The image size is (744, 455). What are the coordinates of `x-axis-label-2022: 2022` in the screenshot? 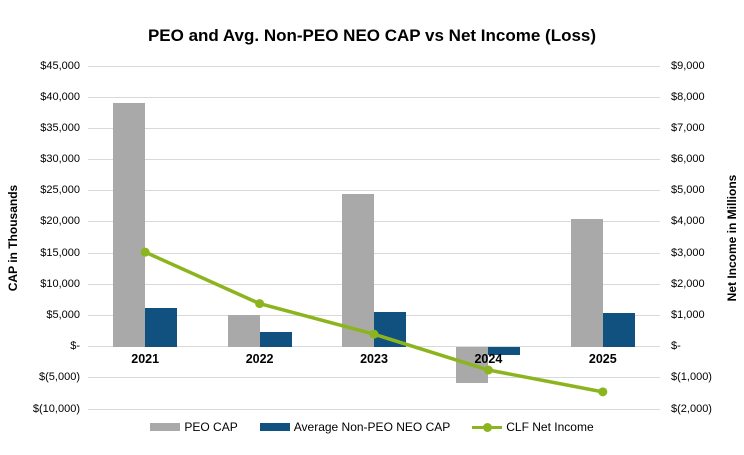 It's located at (259, 358).